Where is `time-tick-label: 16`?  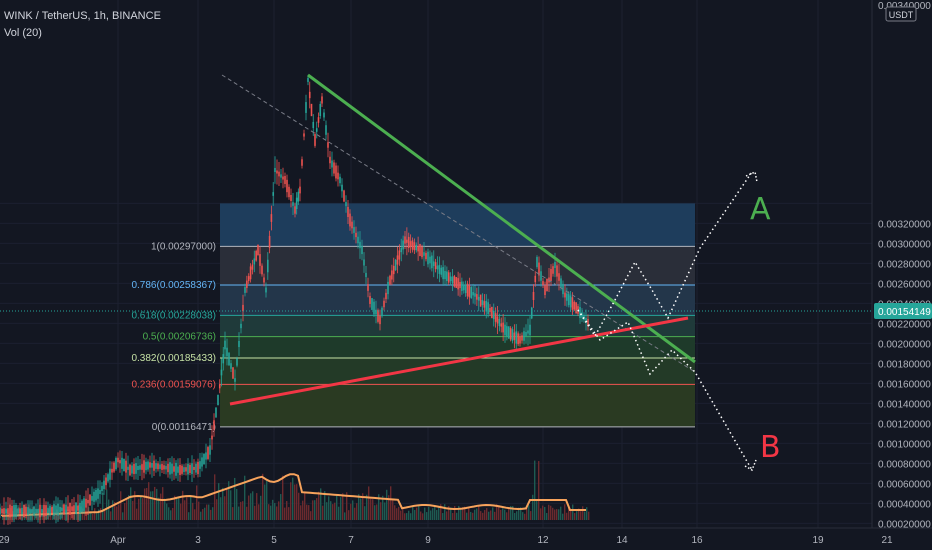 time-tick-label: 16 is located at coordinates (697, 540).